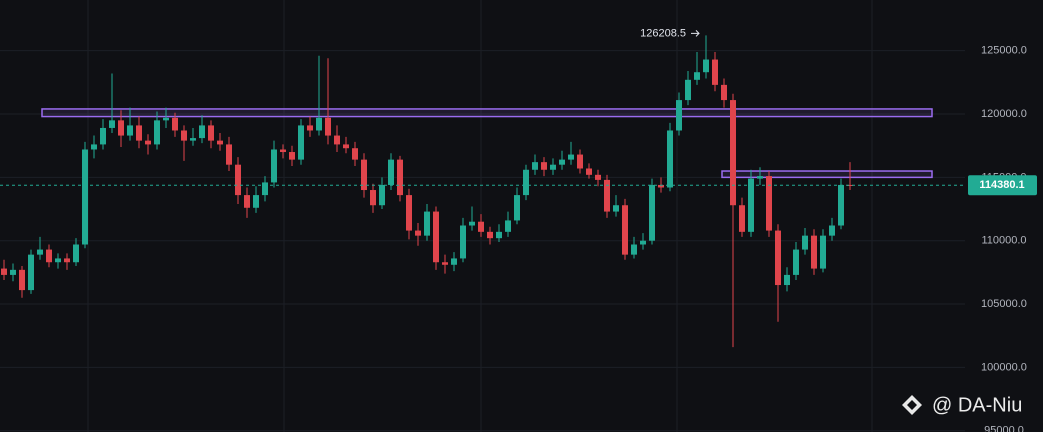  I want to click on y-tick-label: 100000.0, so click(1004, 367).